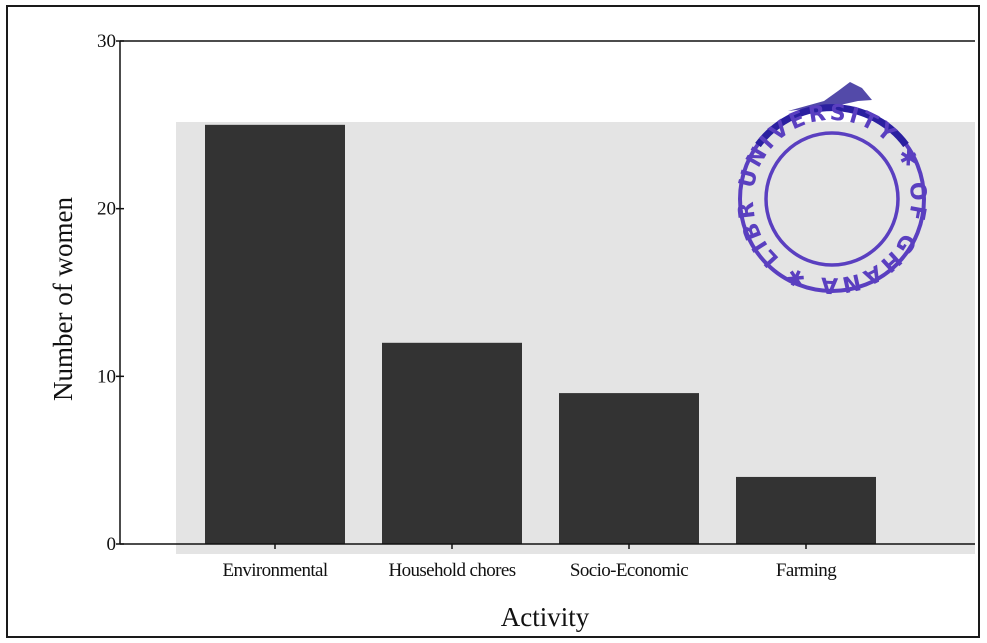  I want to click on y-tick-label: 10, so click(106, 376).